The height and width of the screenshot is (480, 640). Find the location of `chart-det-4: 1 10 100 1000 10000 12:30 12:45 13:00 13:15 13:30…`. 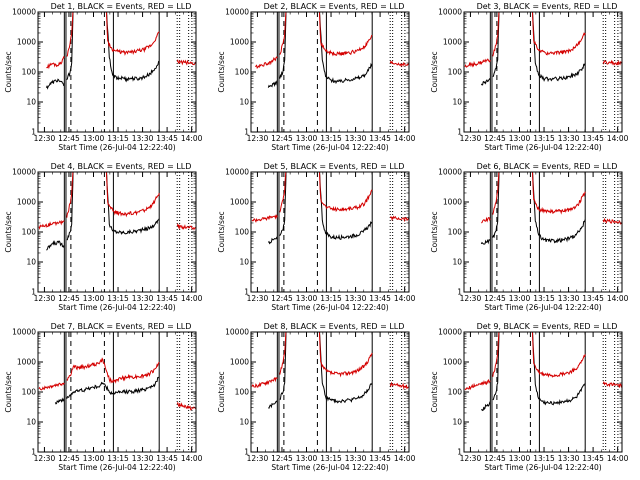

chart-det-4: 1 10 100 1000 10000 12:30 12:45 13:00 13:15 13:30… is located at coordinates (103, 237).